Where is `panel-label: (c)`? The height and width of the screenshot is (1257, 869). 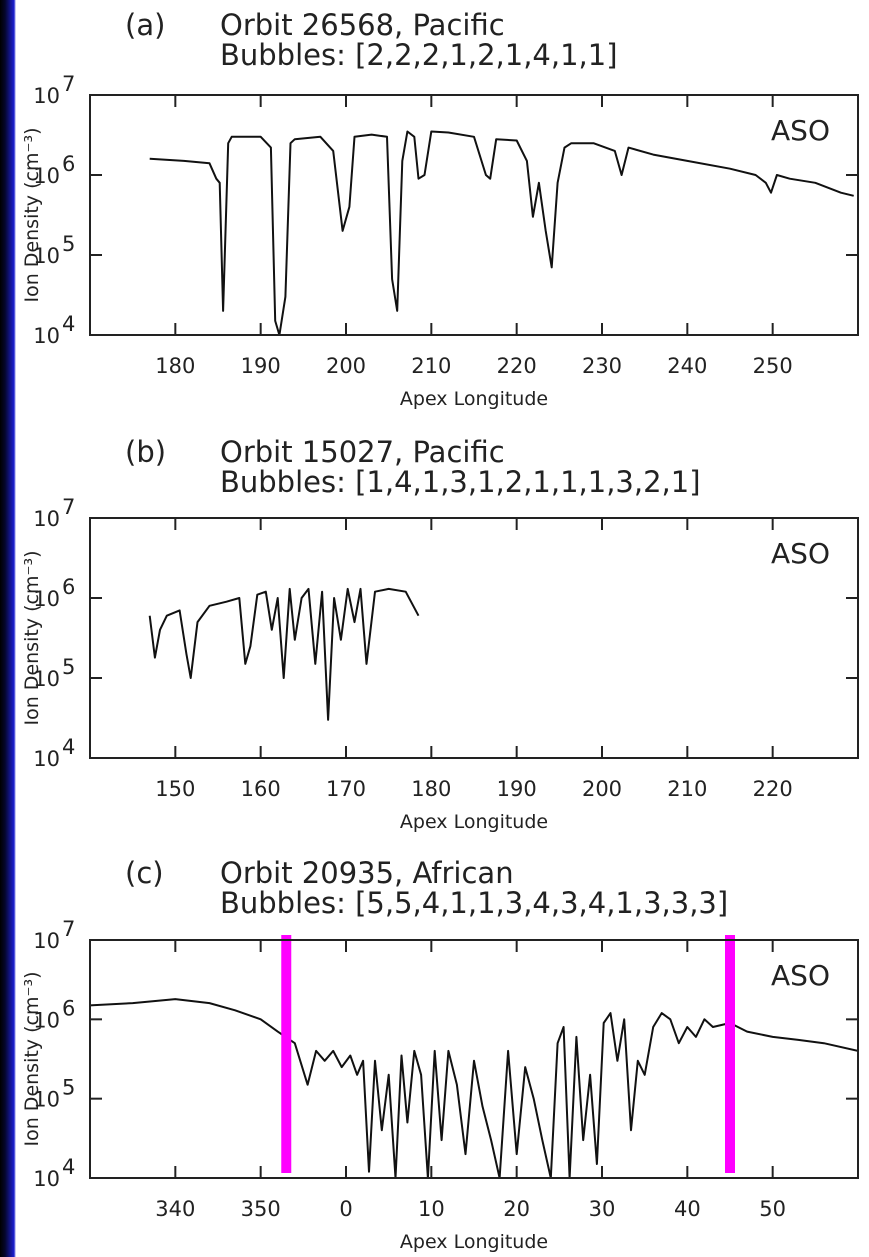
panel-label: (c) is located at coordinates (144, 873).